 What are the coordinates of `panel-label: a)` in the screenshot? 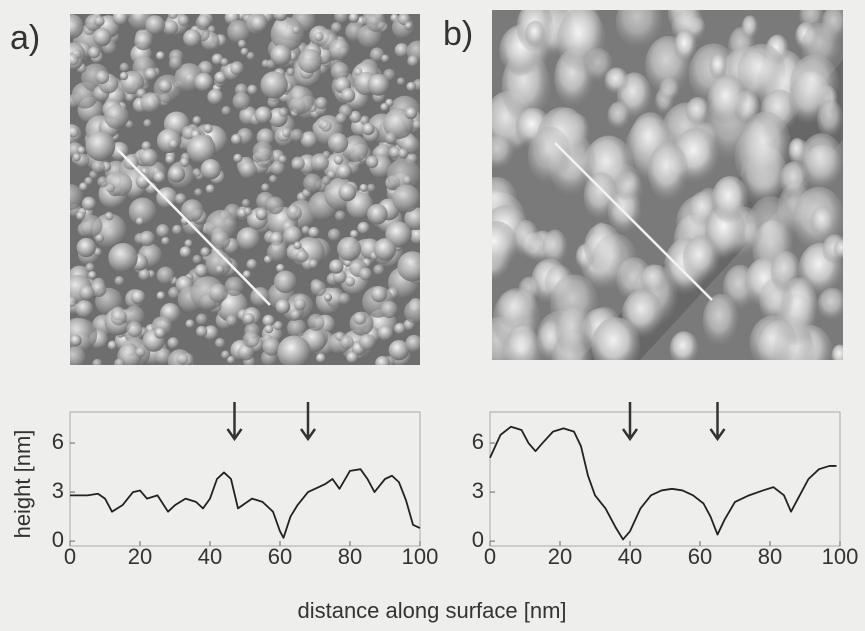 It's located at (25, 38).